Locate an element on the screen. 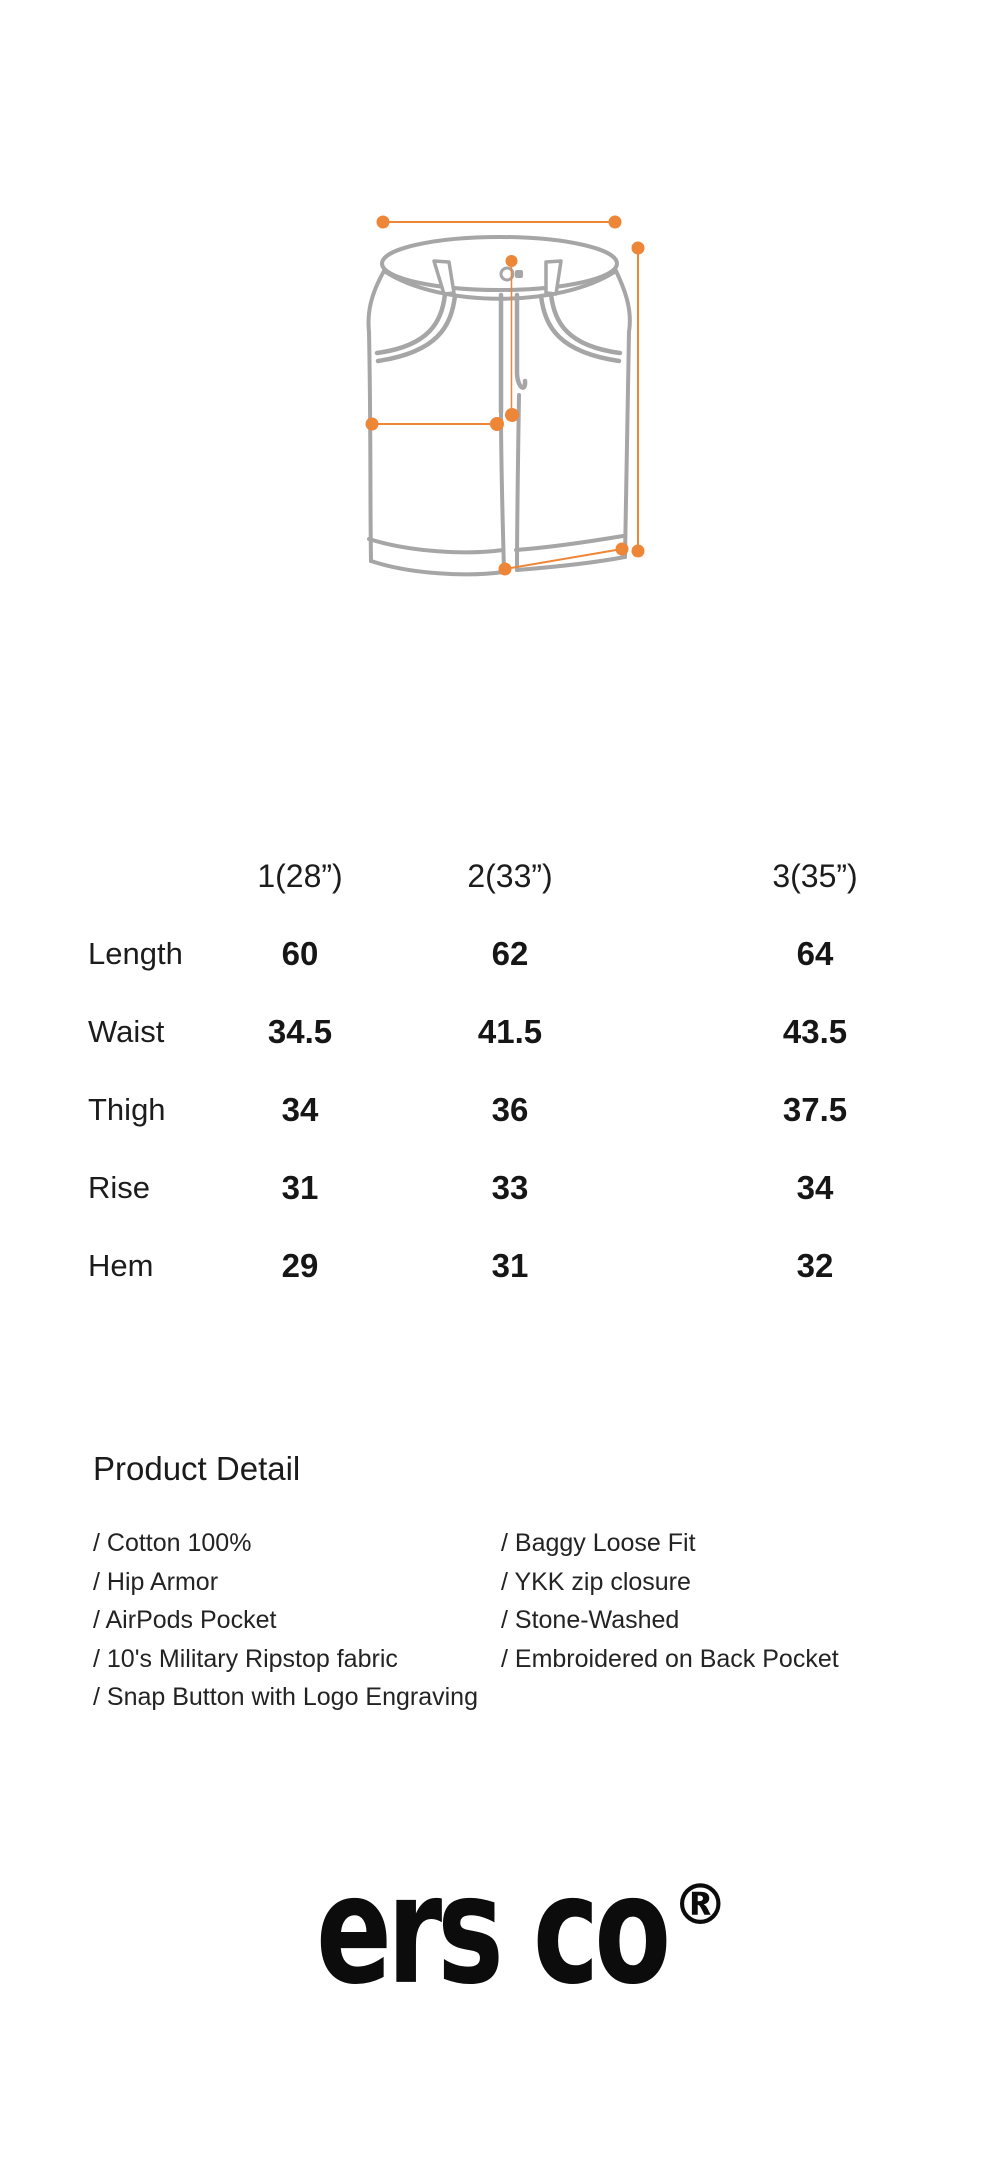 This screenshot has width=1000, height=2160. row-label: Length is located at coordinates (135, 953).